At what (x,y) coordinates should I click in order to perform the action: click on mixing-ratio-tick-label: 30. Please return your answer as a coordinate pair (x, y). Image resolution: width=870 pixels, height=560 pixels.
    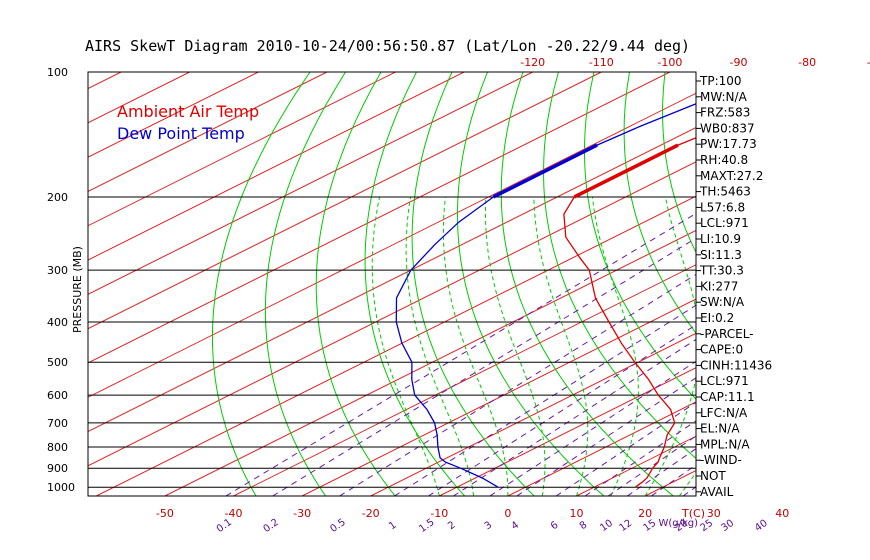
    Looking at the image, I should click on (727, 526).